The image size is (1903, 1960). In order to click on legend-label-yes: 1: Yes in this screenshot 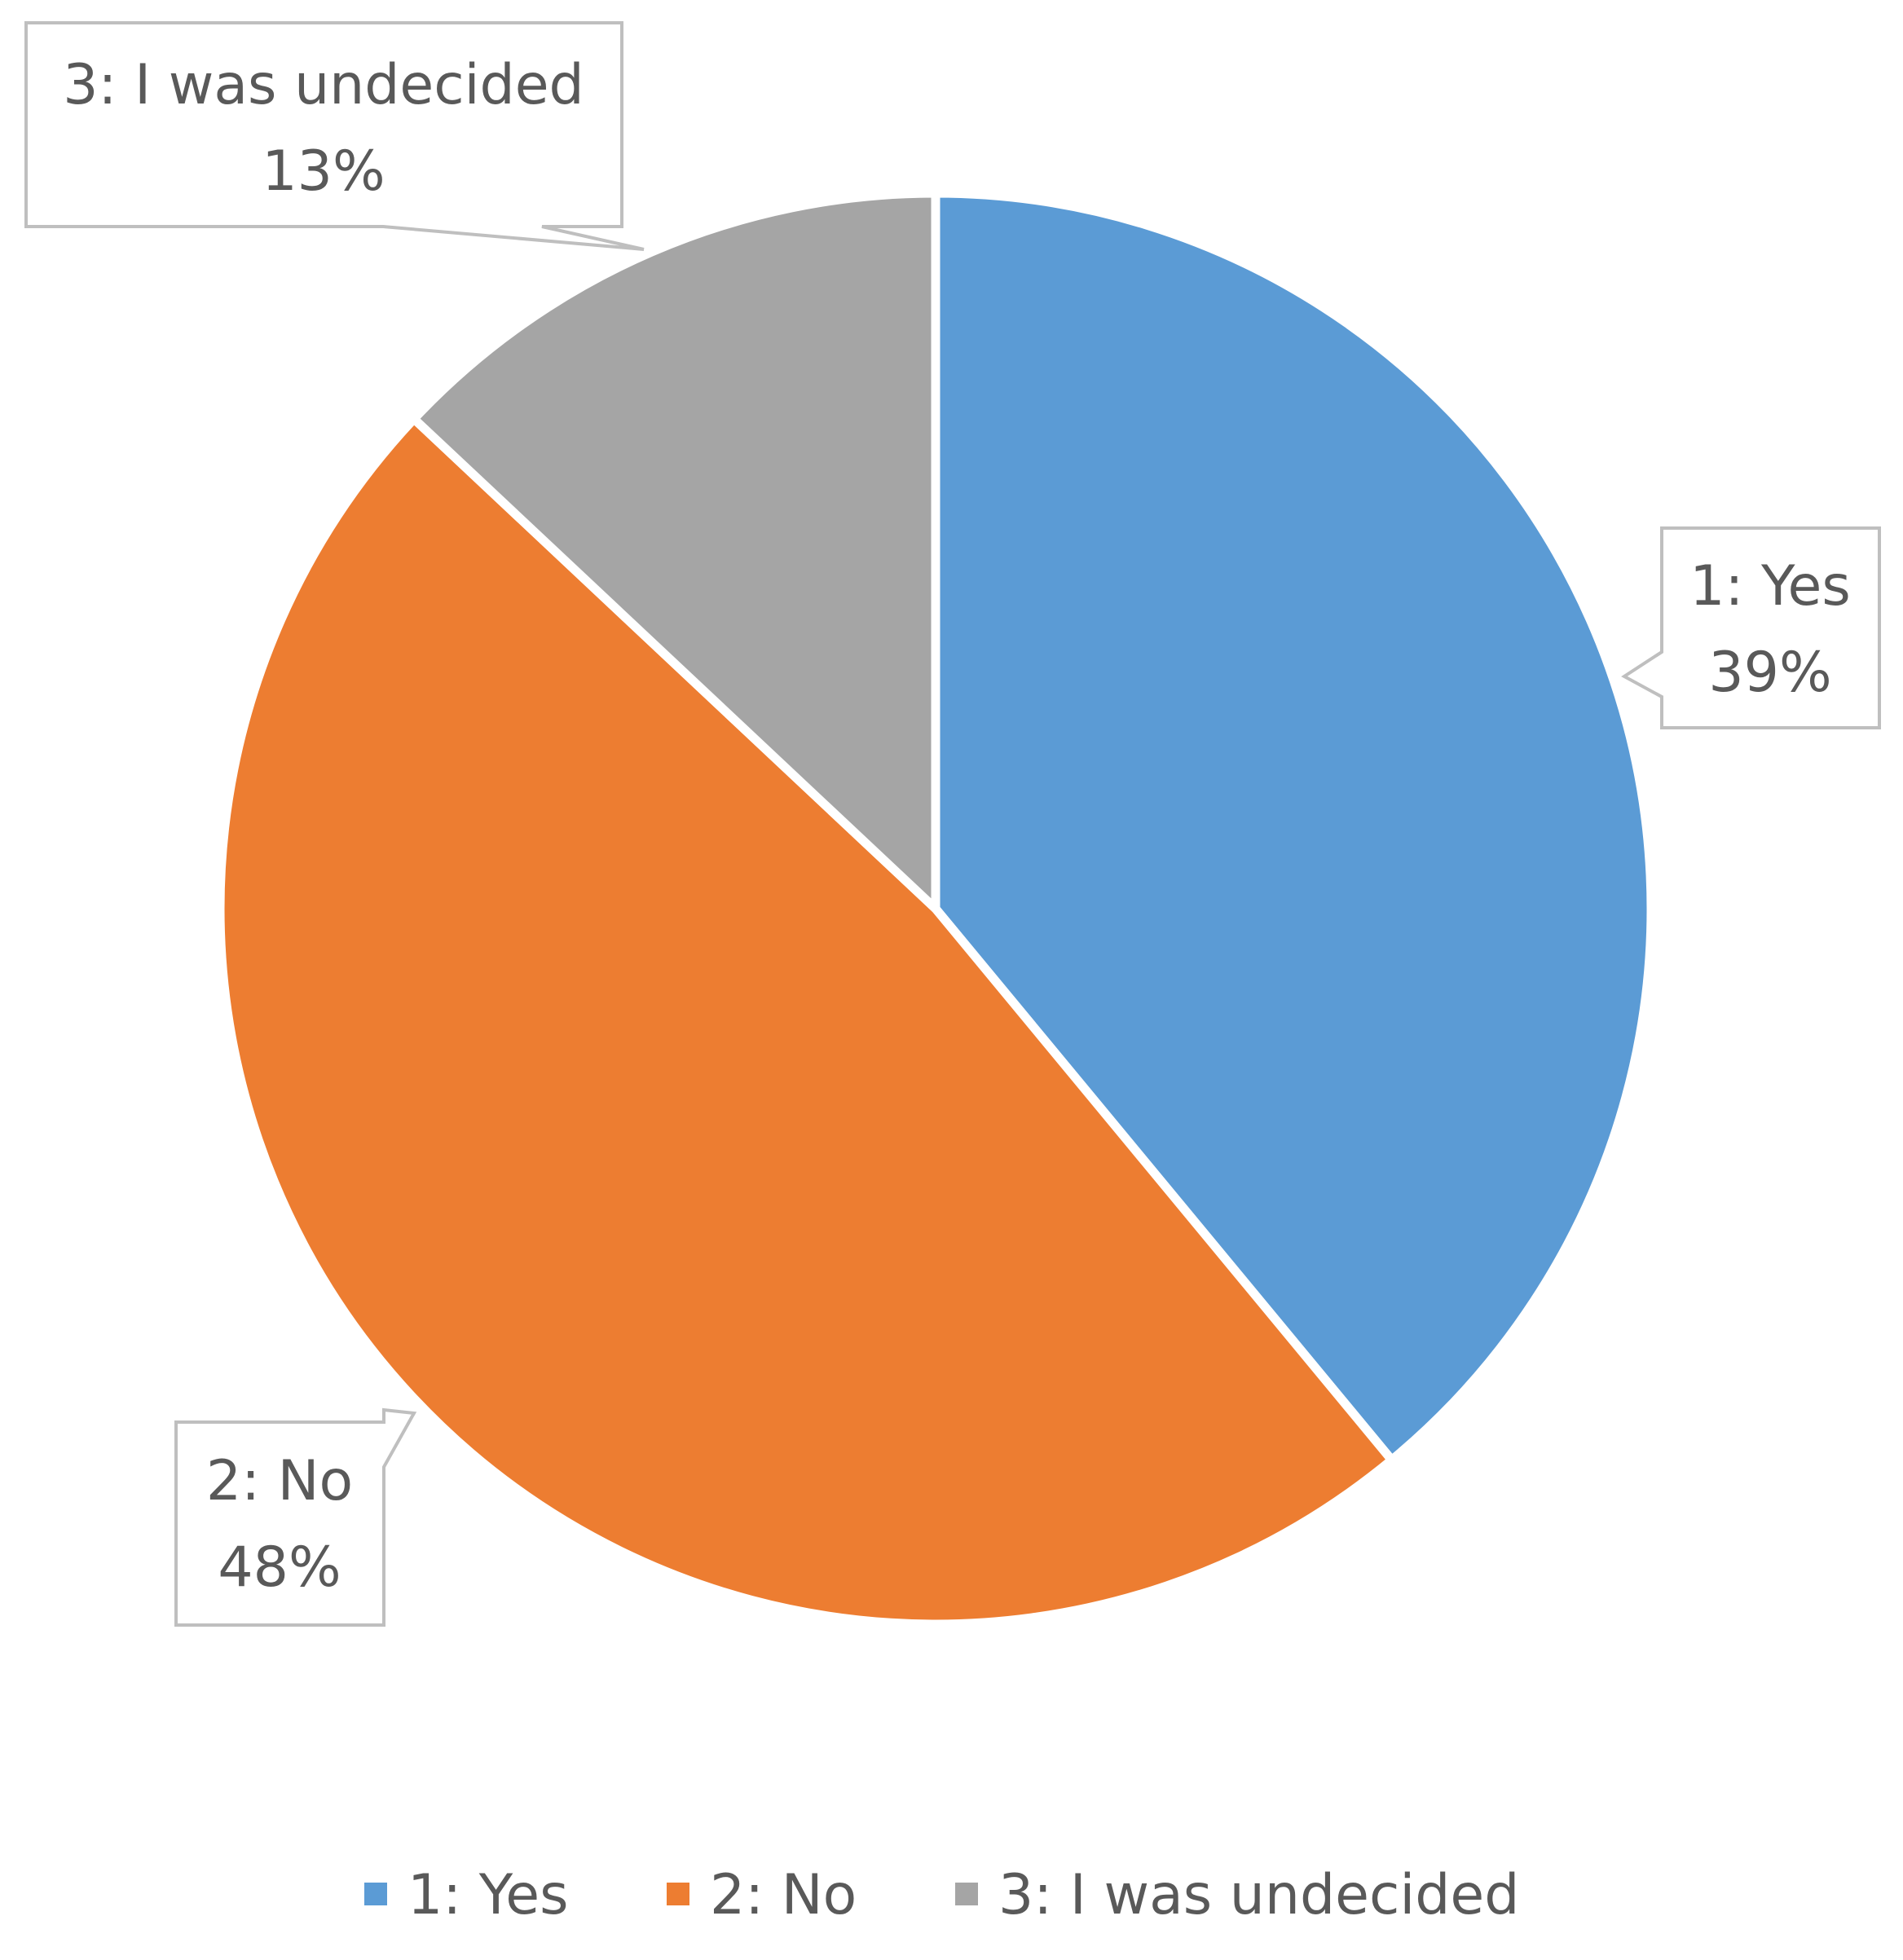, I will do `click(488, 1895)`.